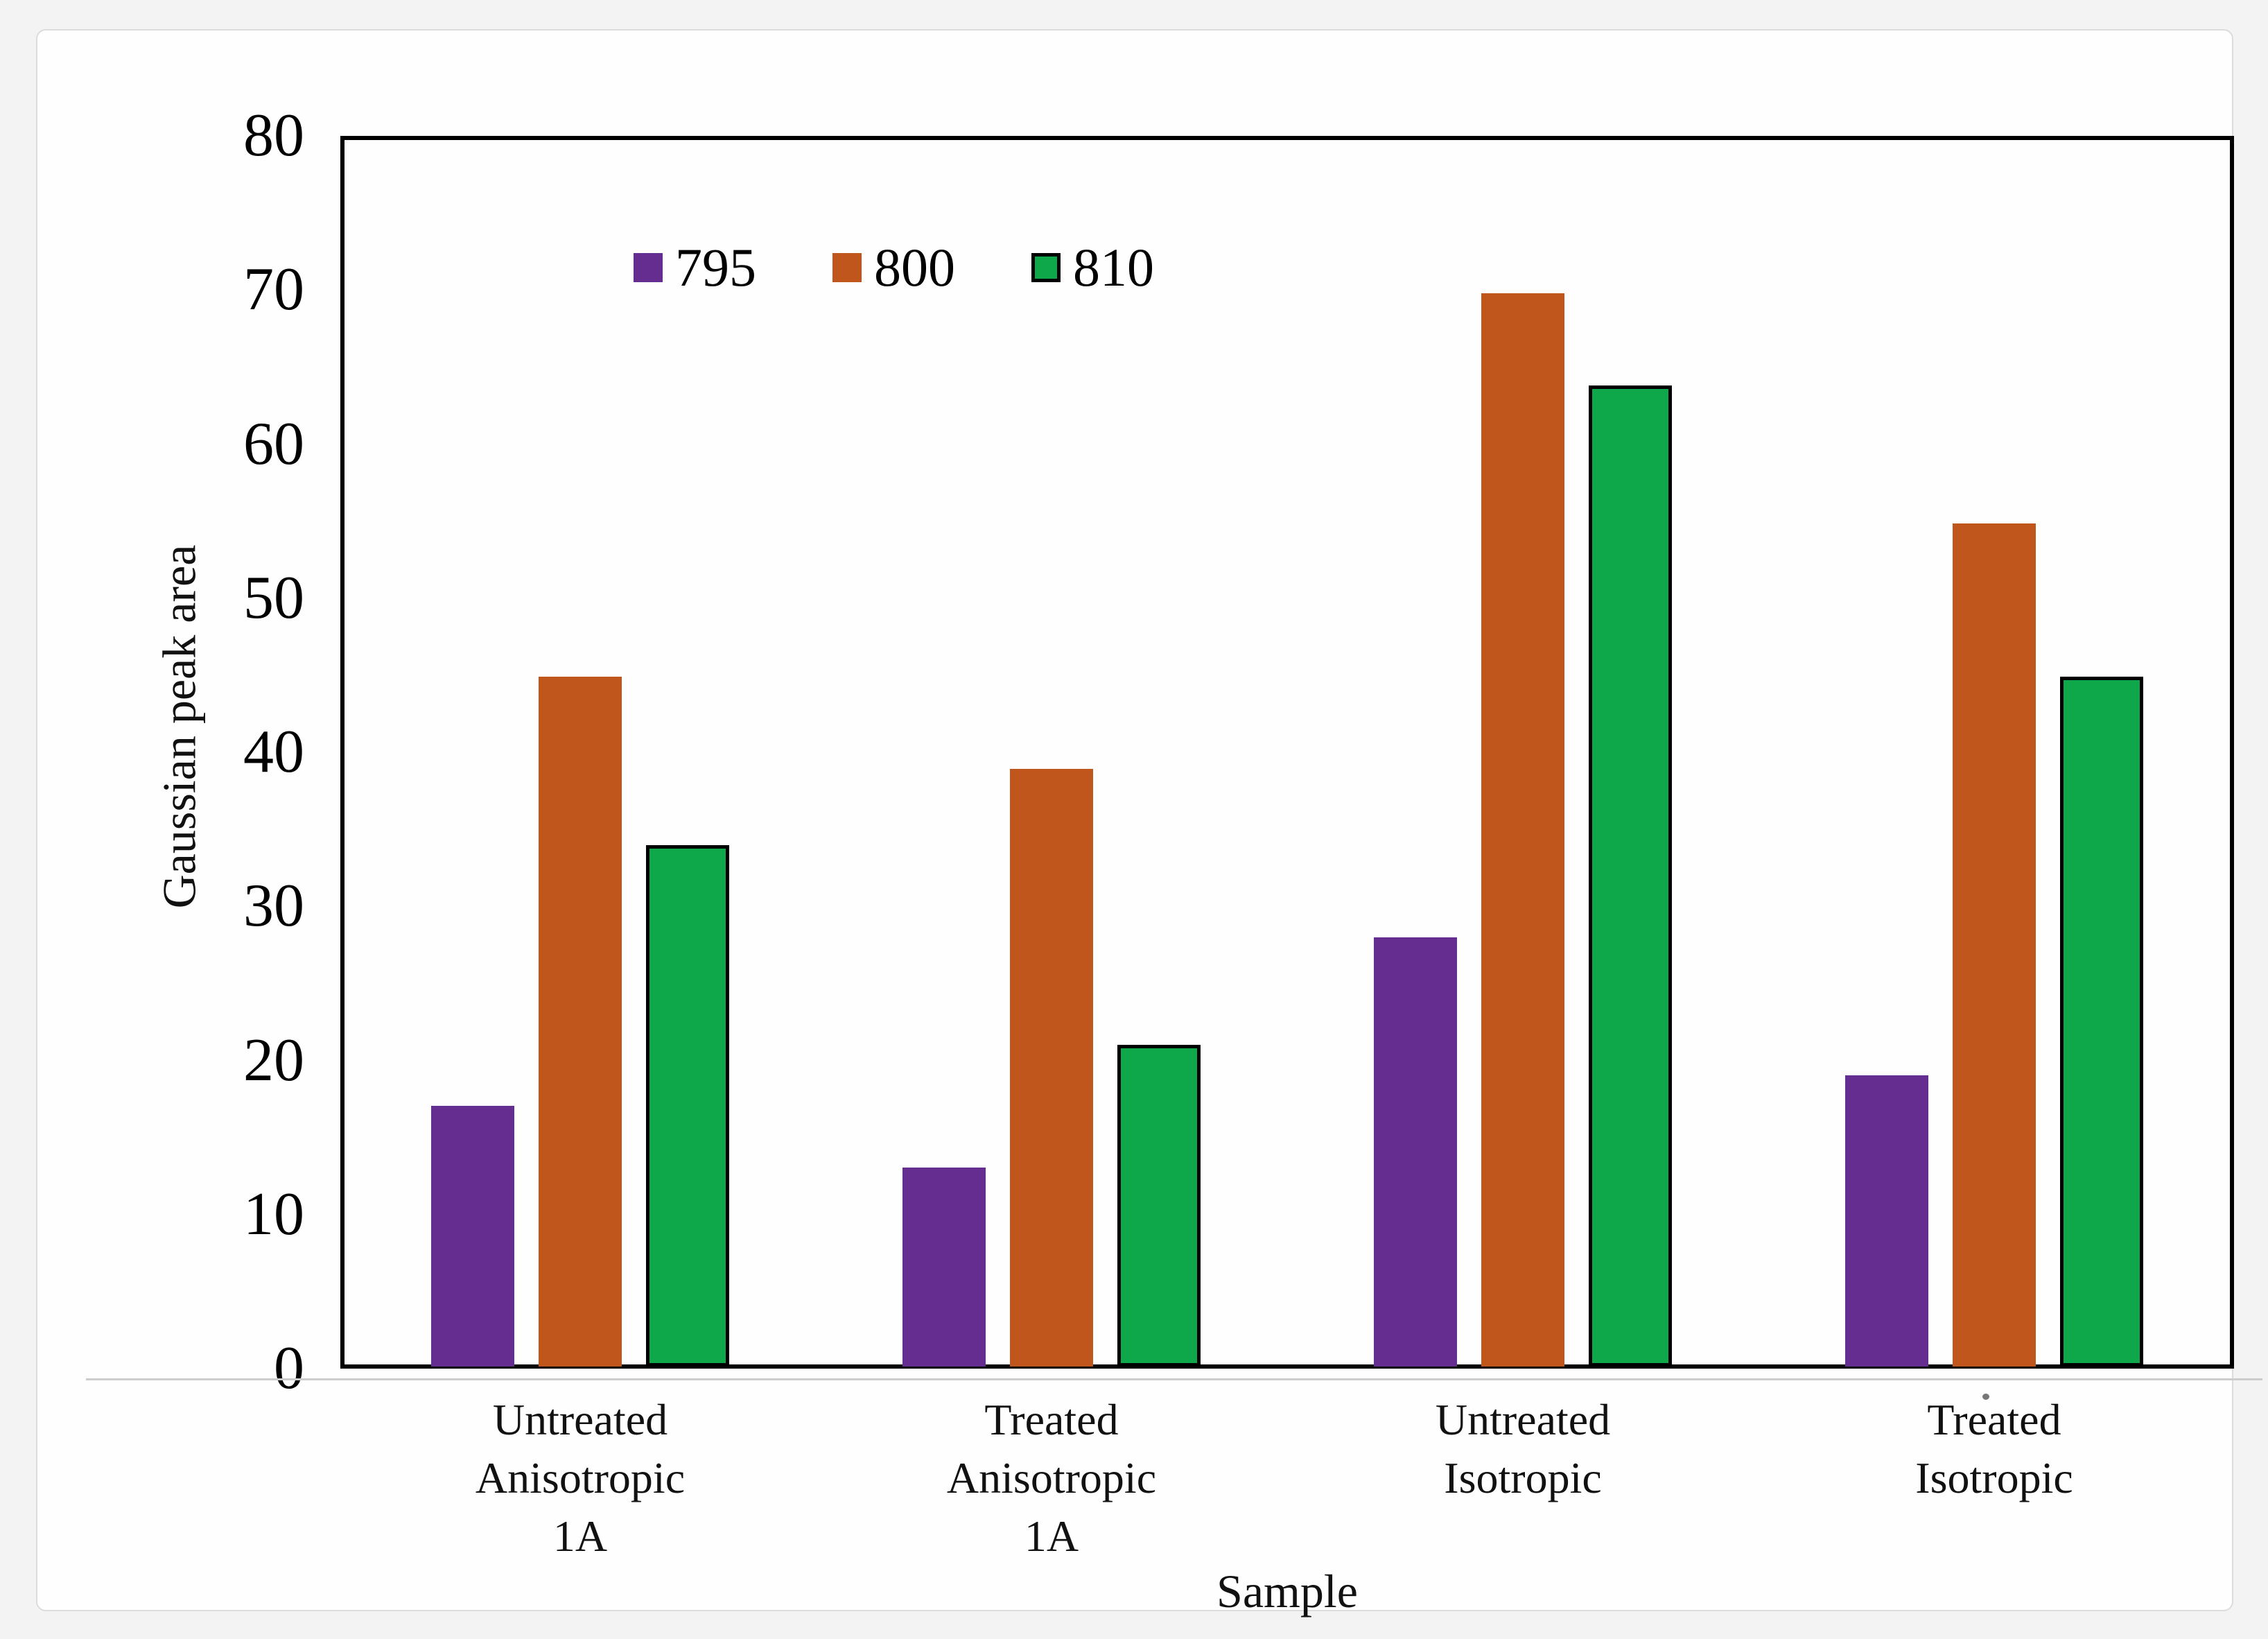 This screenshot has height=1639, width=2268. I want to click on bar-810-untreated-anisotropic-1a, so click(687, 1106).